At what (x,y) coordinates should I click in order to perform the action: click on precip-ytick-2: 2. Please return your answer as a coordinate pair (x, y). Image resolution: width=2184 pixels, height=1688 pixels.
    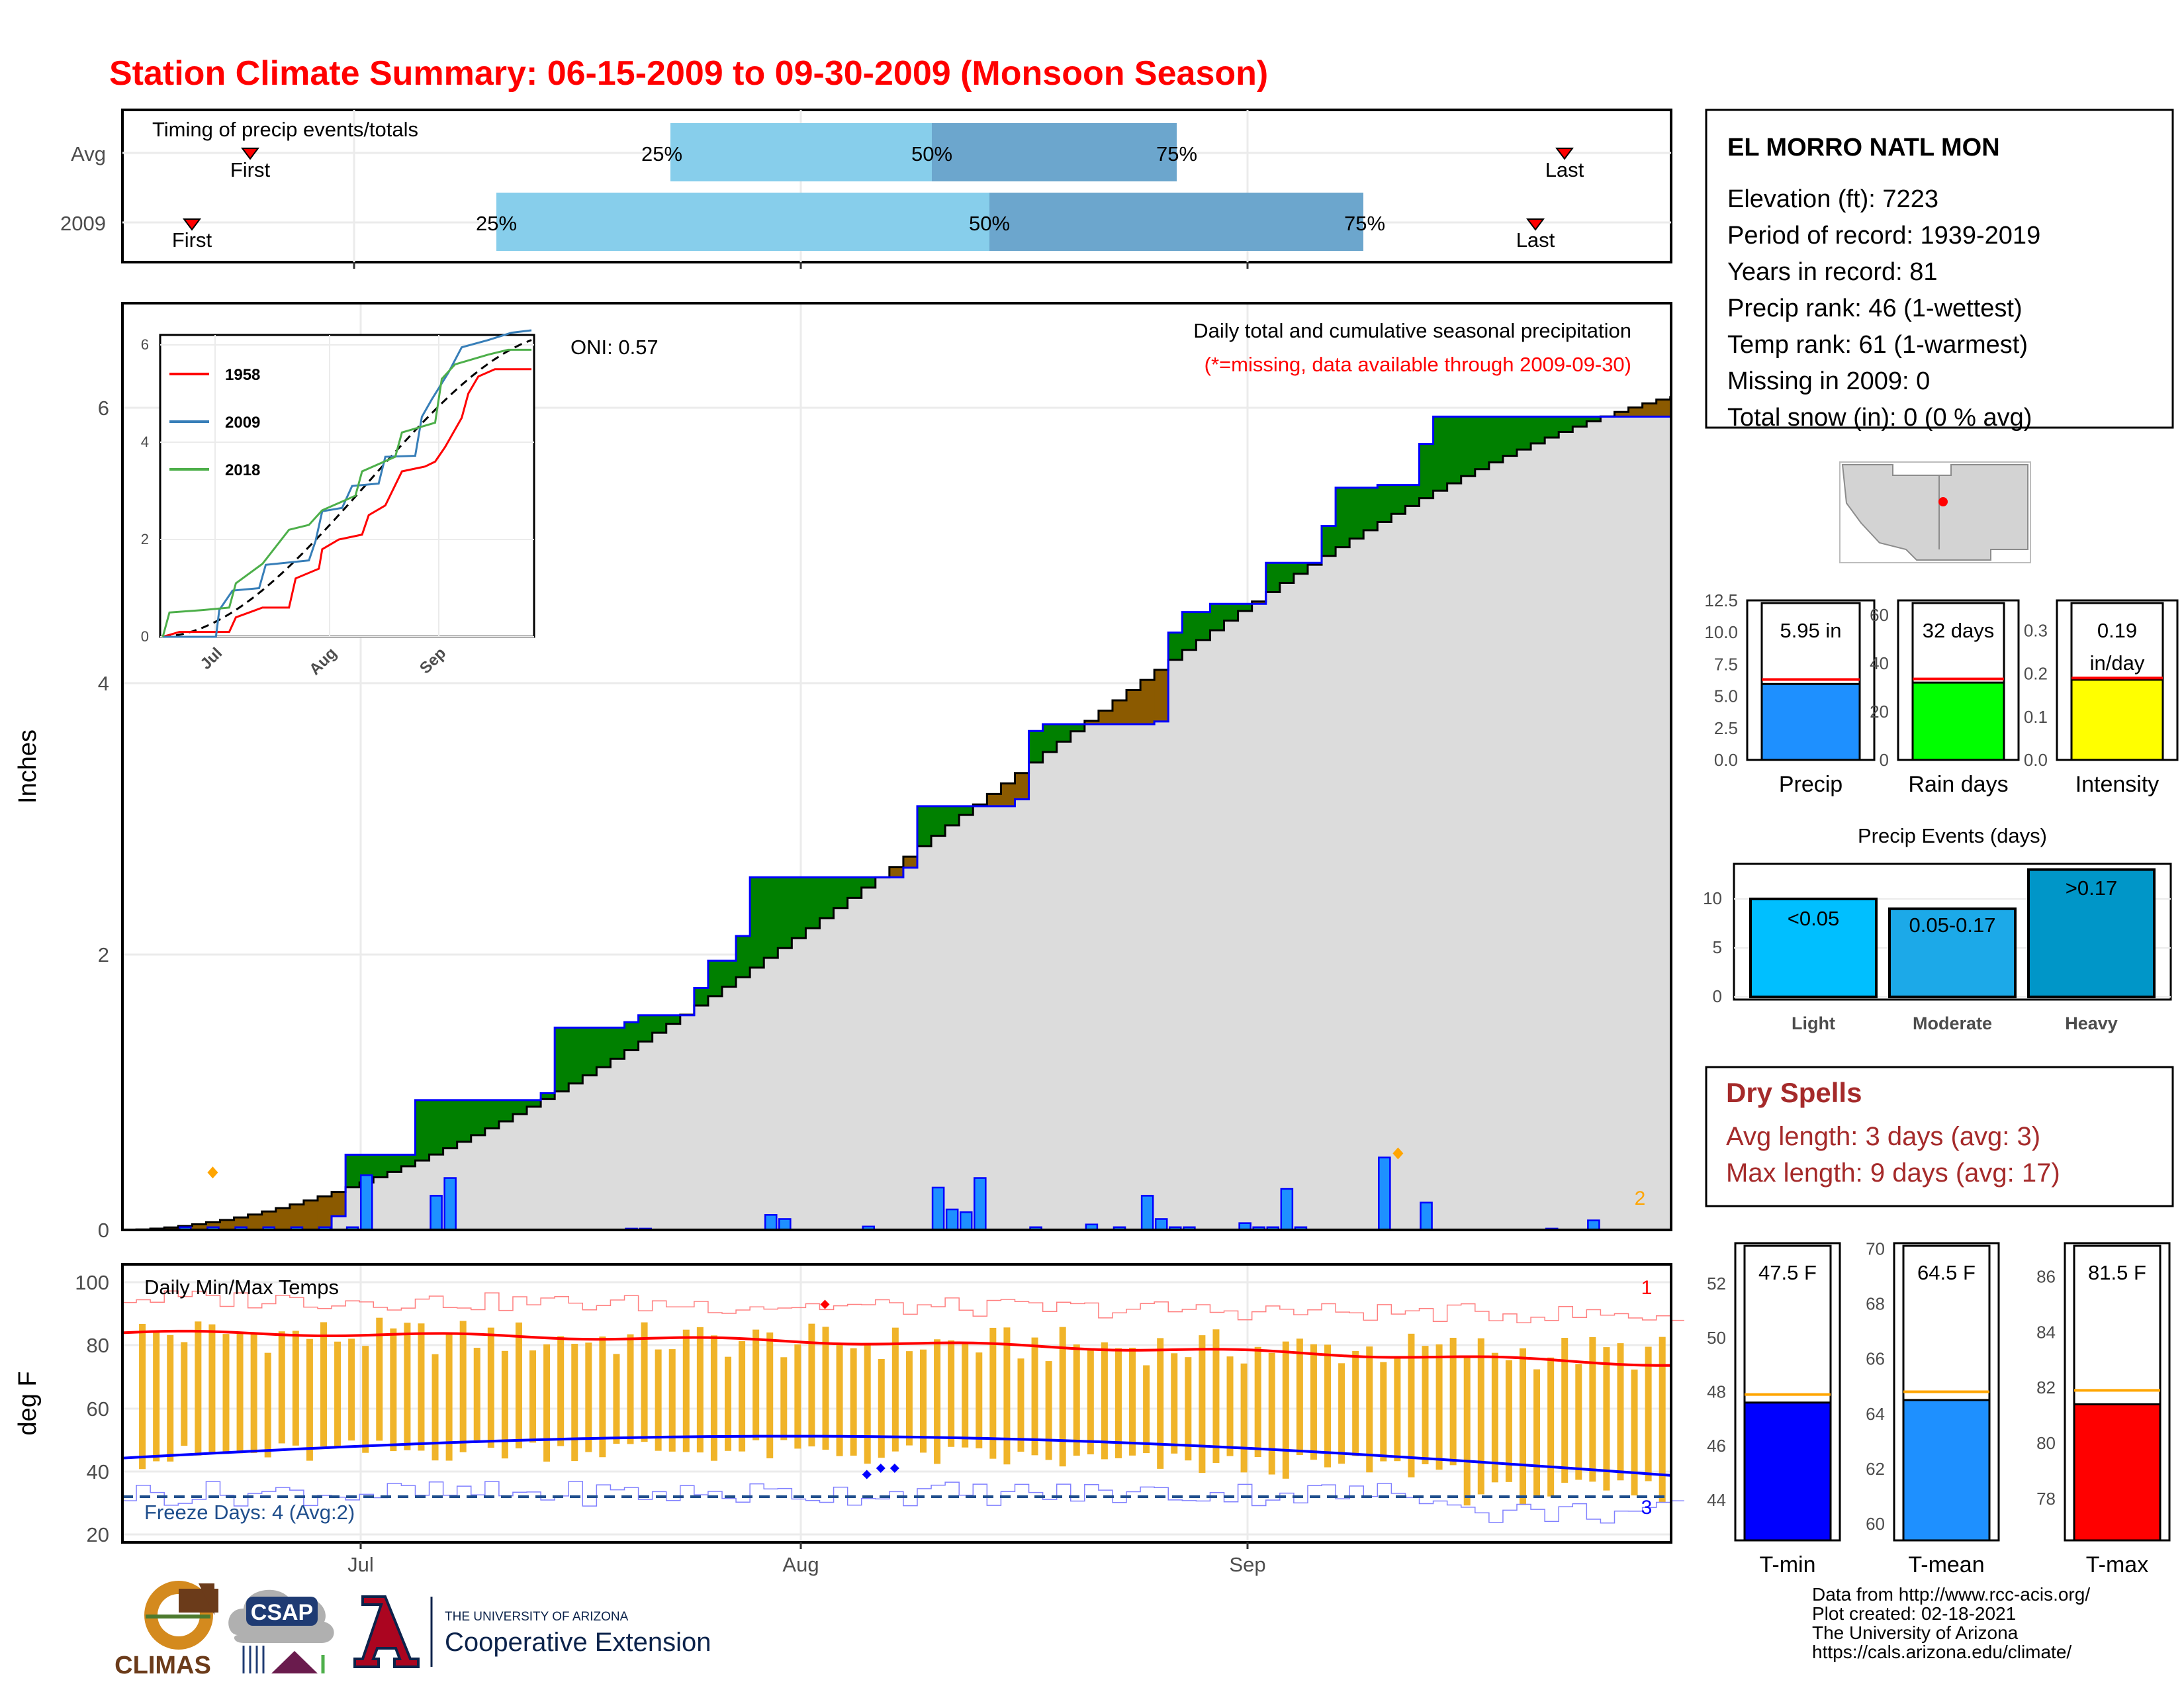
    Looking at the image, I should click on (103, 954).